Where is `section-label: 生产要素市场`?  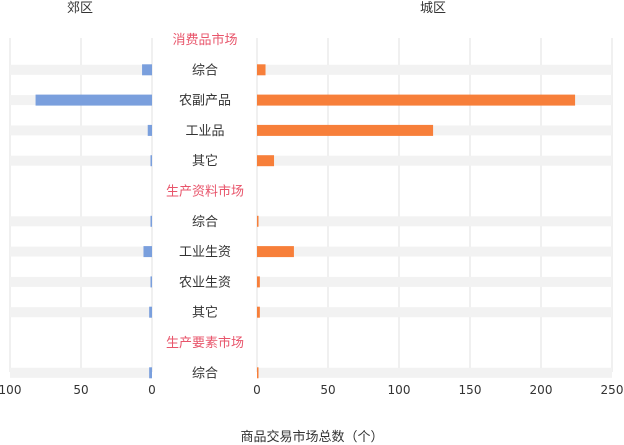
section-label: 生产要素市场 is located at coordinates (205, 343).